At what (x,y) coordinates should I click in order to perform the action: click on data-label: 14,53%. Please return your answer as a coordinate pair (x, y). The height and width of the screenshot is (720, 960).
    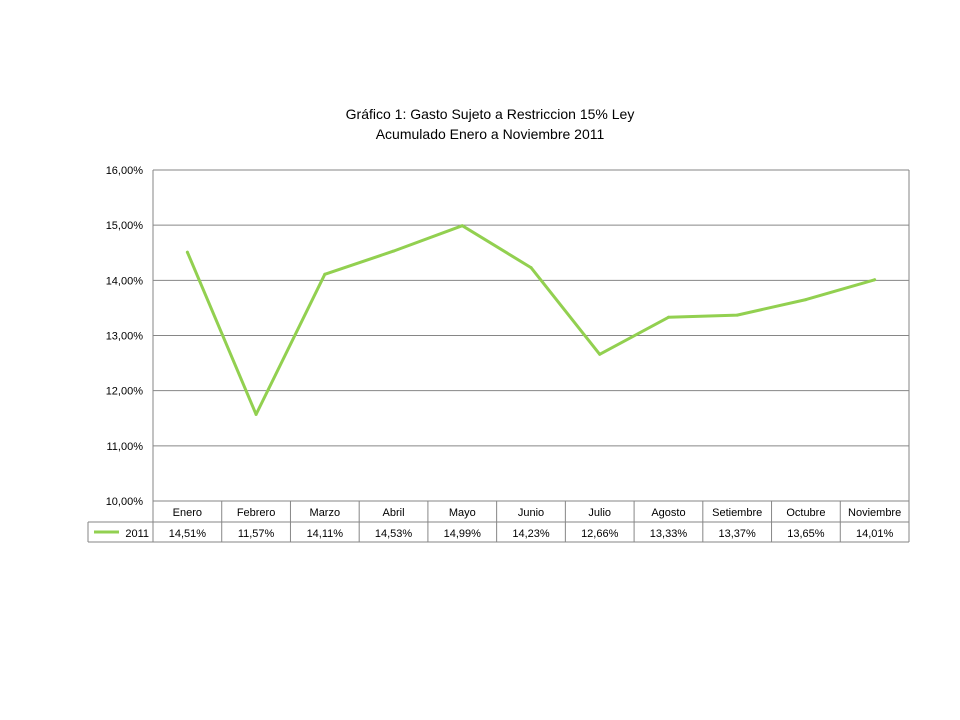
    Looking at the image, I should click on (394, 534).